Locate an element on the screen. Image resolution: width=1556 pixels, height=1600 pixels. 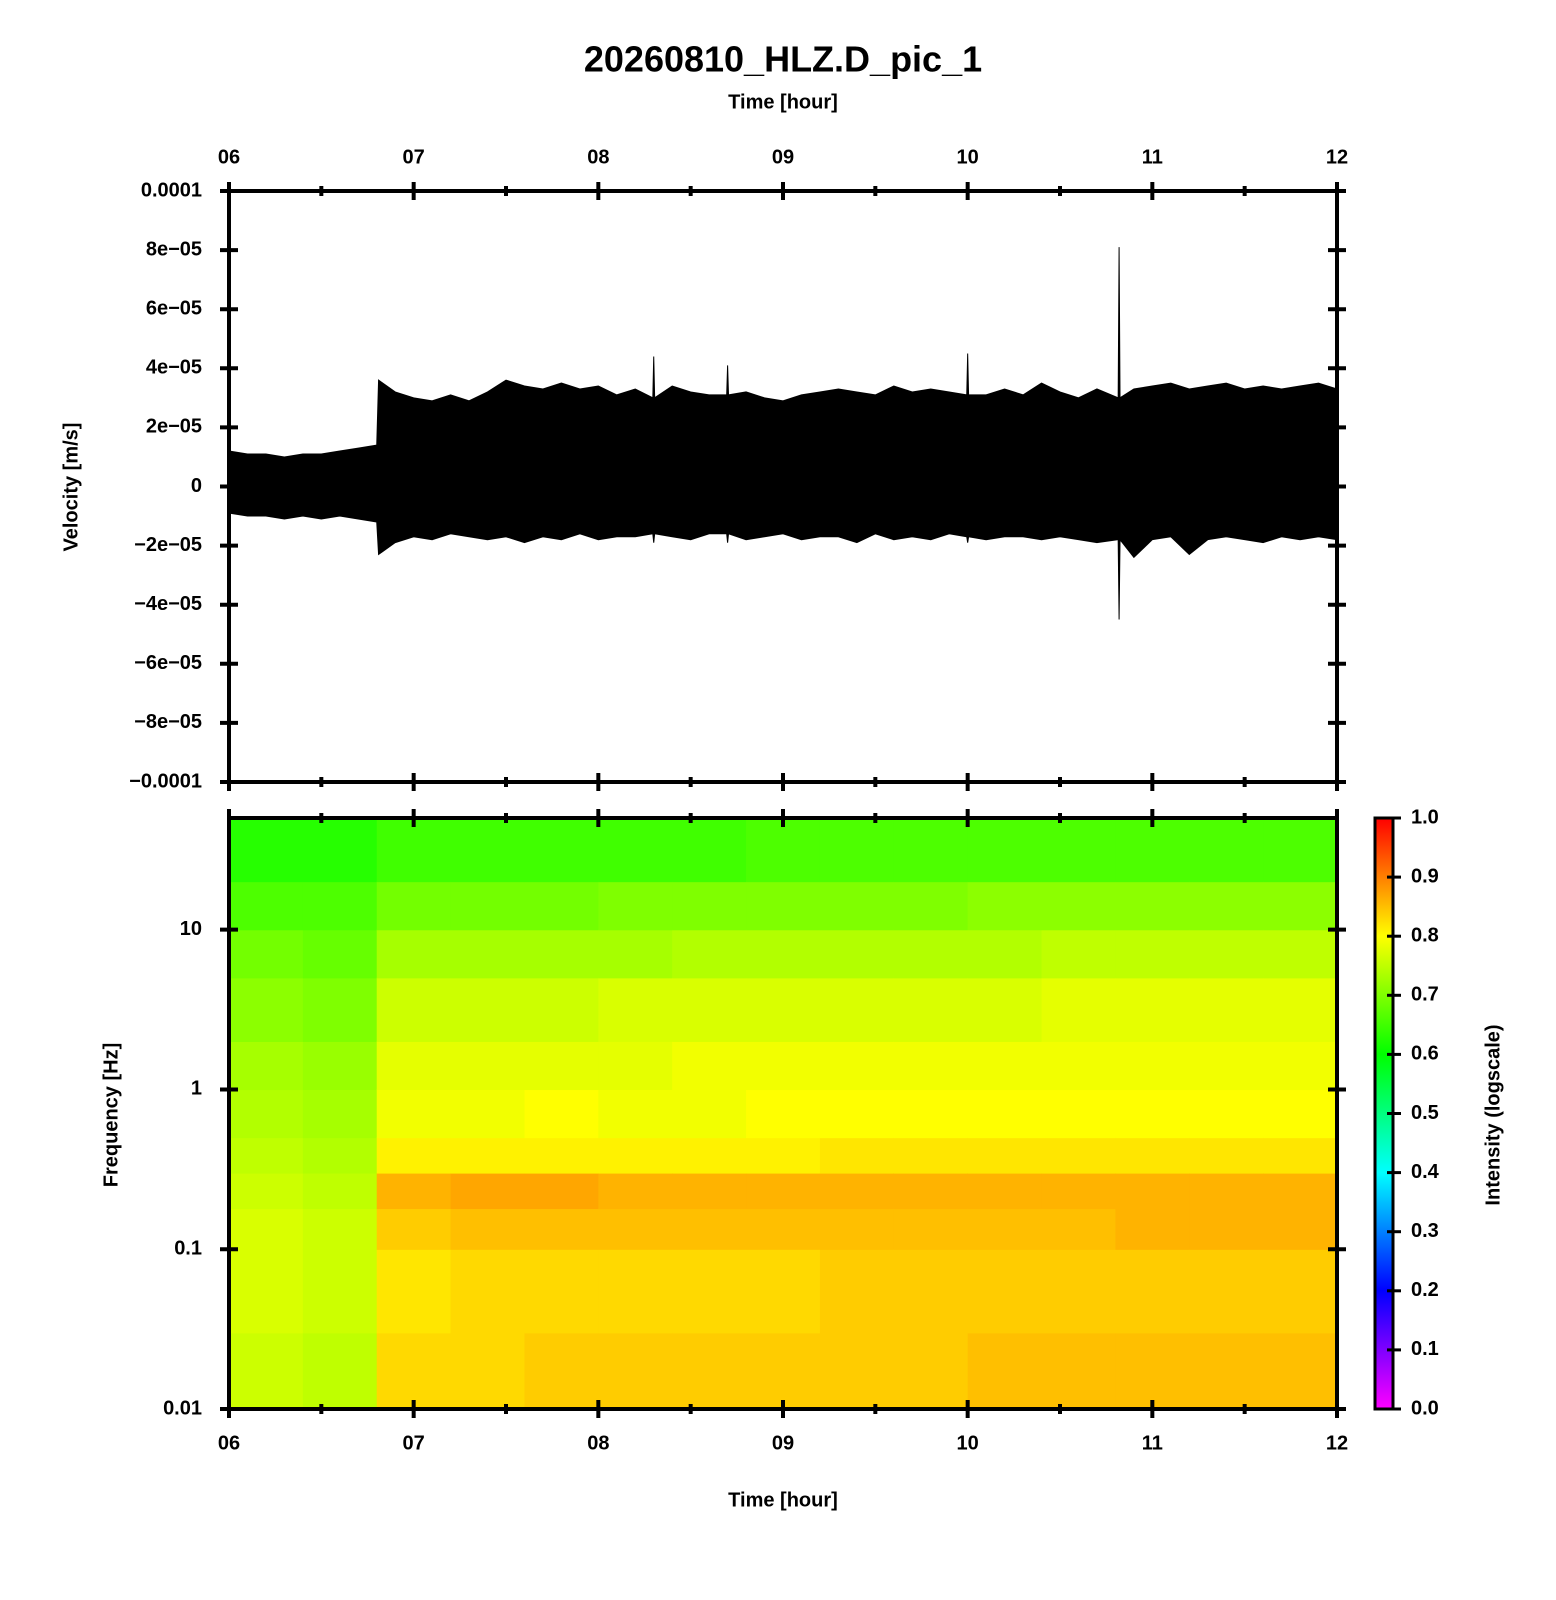
colorbar-title: Intensity (logscale) is located at coordinates (1493, 1114).